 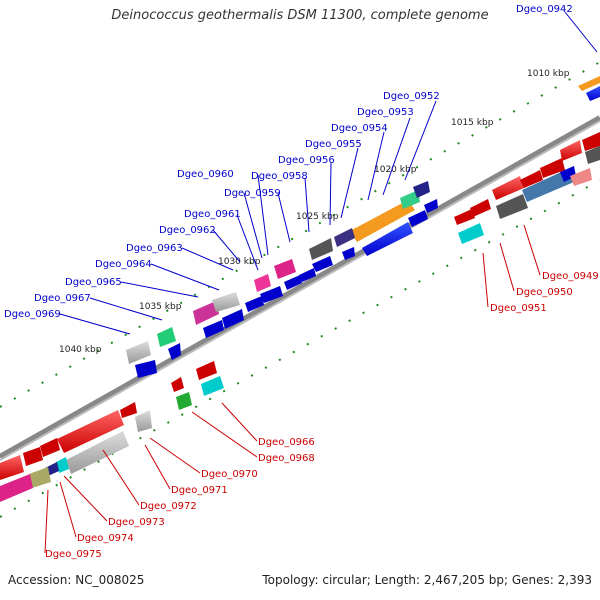 I want to click on tick-label-1035: 1035 kbp, so click(x=160, y=307).